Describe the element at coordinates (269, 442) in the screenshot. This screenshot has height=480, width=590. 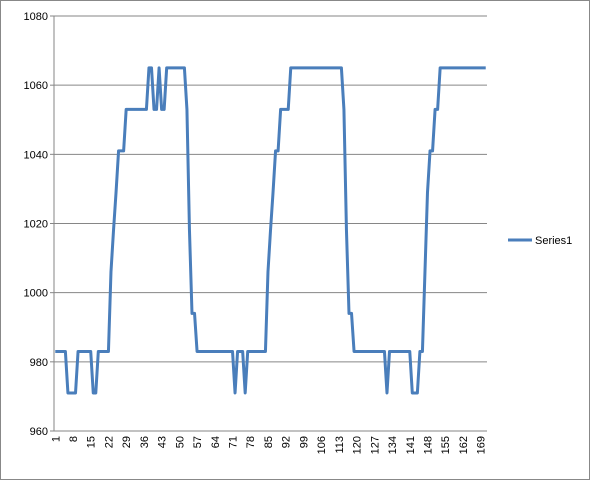
I see `x-tick-label: 85` at that location.